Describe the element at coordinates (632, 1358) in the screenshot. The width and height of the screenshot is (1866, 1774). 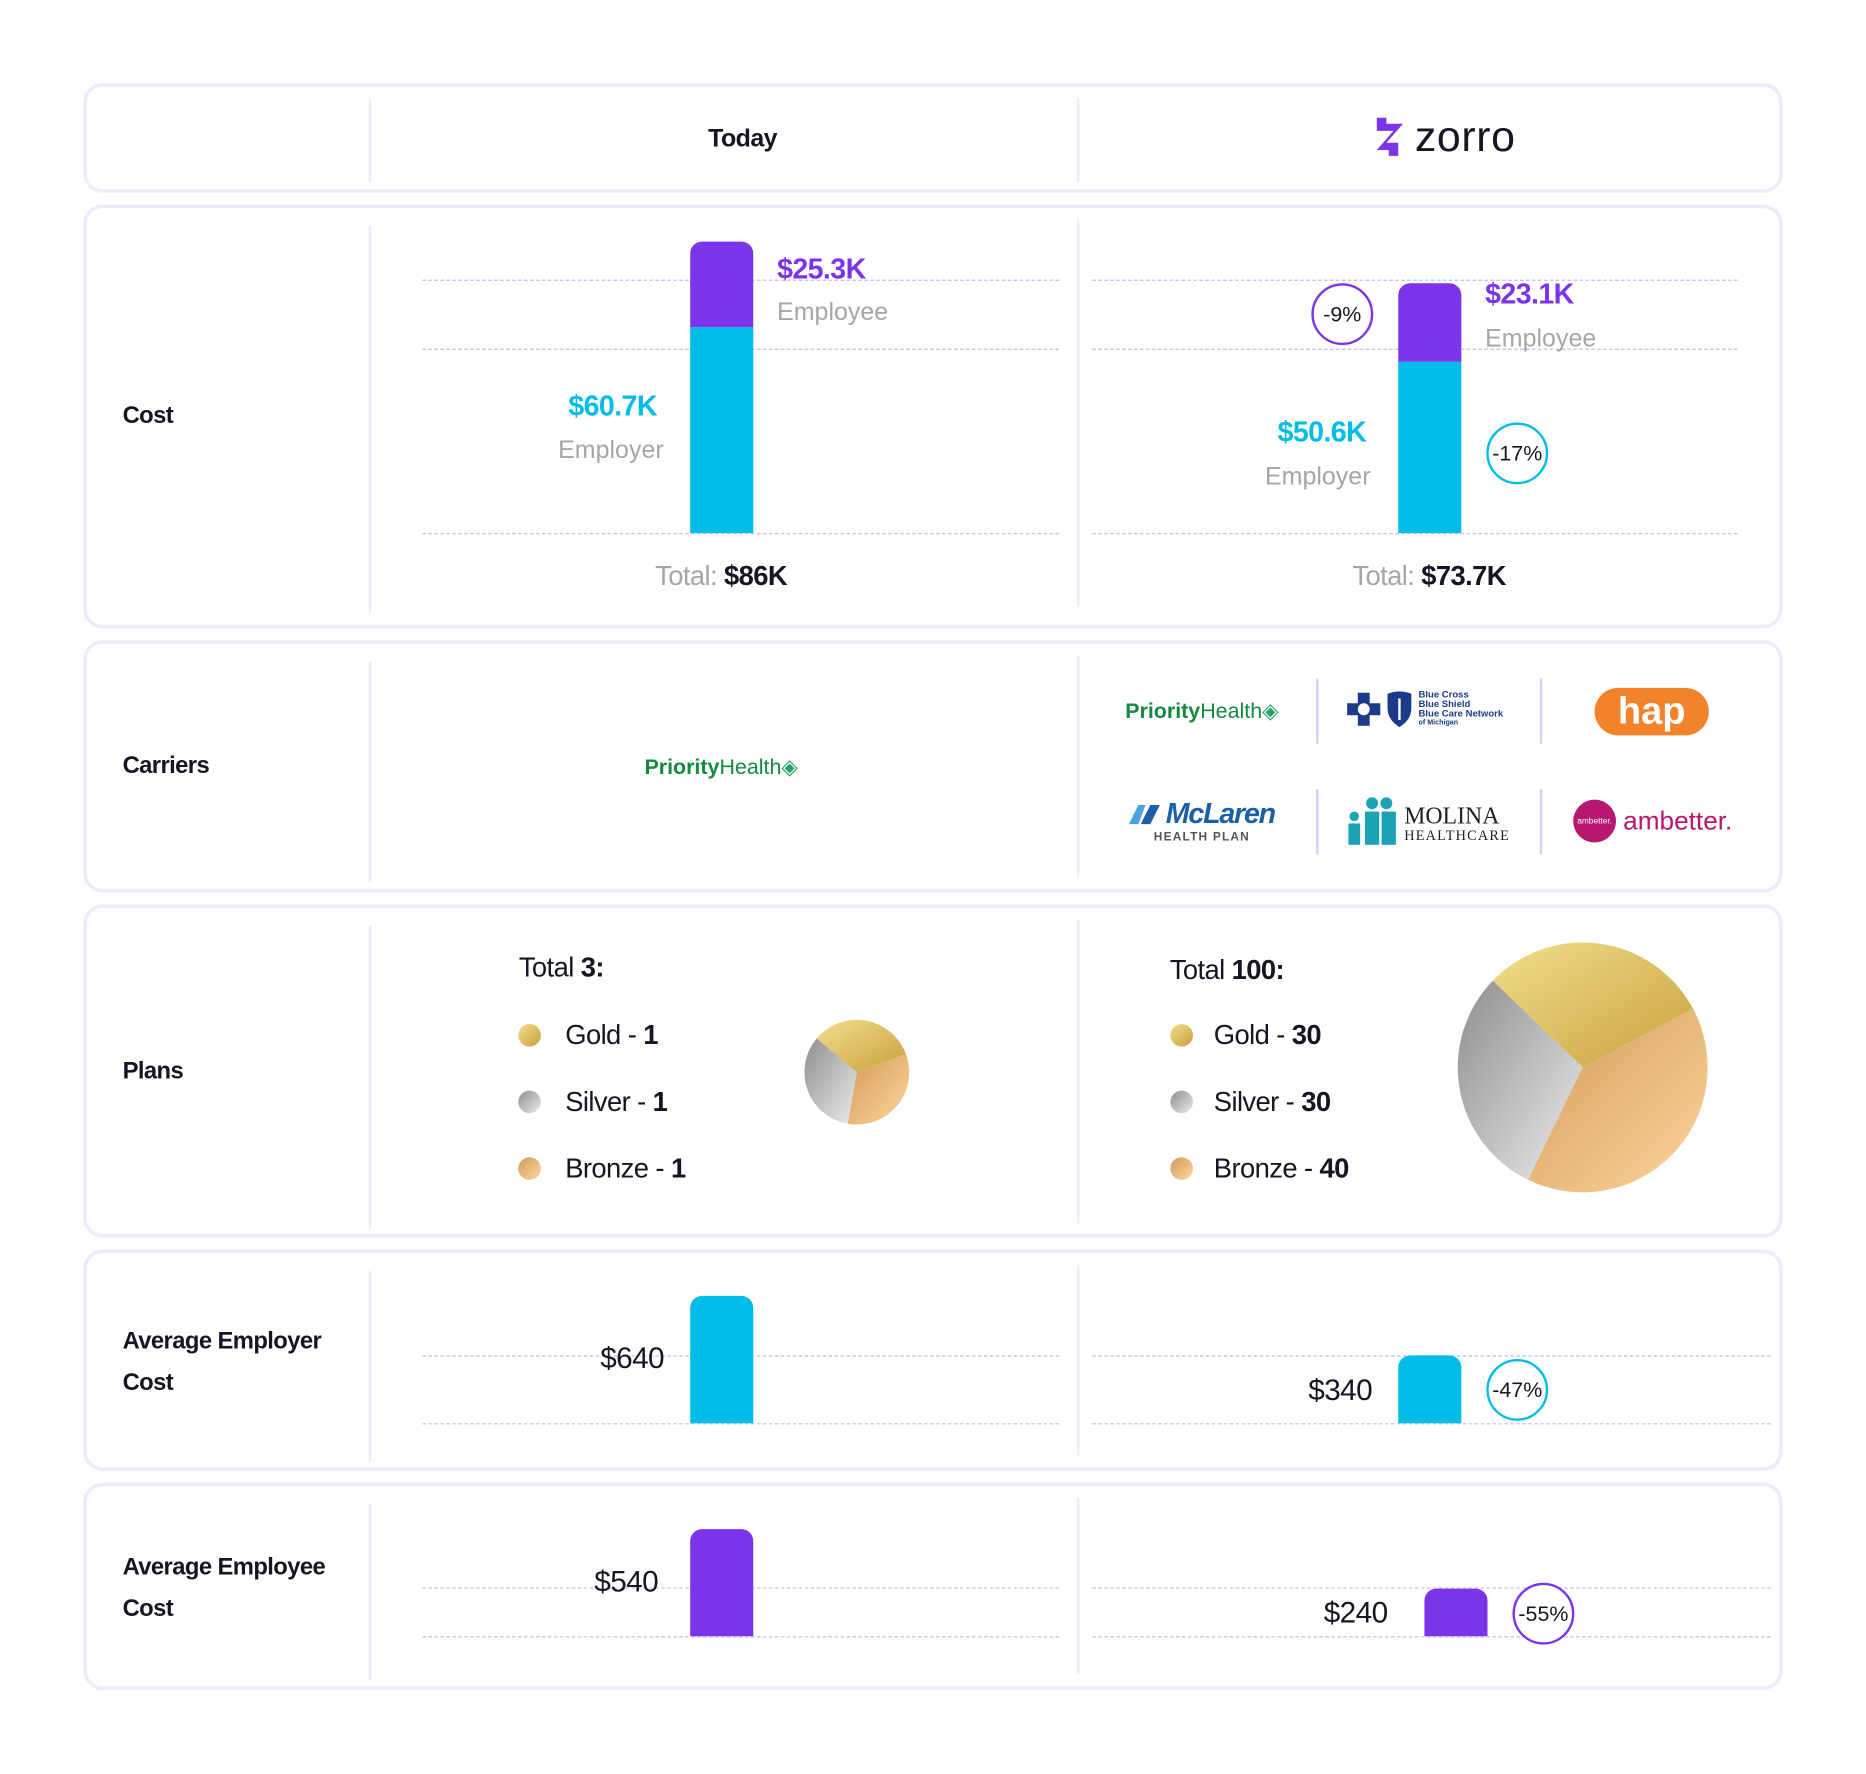
I see `avg-employer-today-value: $640` at that location.